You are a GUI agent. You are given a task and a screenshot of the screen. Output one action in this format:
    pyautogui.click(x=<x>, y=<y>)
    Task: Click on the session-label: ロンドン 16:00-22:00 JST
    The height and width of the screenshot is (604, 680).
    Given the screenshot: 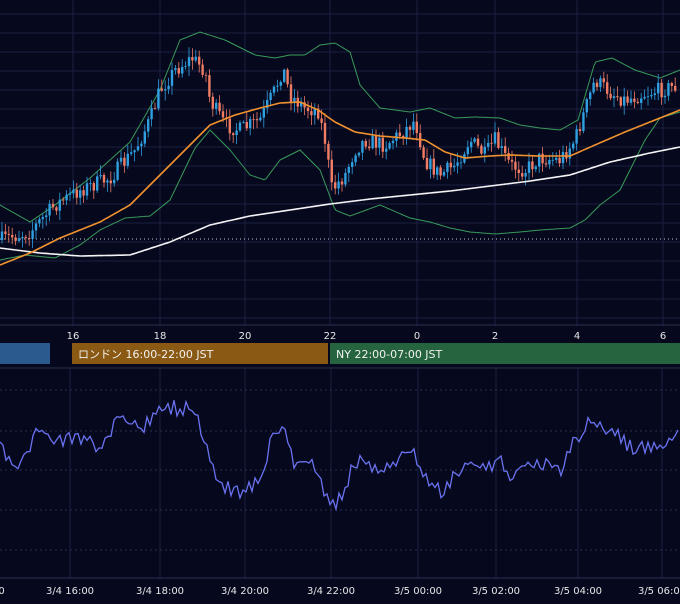 What is the action you would take?
    pyautogui.click(x=146, y=354)
    